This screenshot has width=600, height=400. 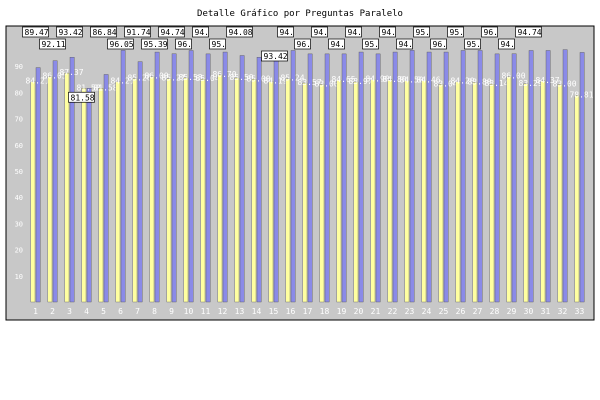 What do you see at coordinates (35, 311) in the screenshot?
I see `x-tick-label: 1` at bounding box center [35, 311].